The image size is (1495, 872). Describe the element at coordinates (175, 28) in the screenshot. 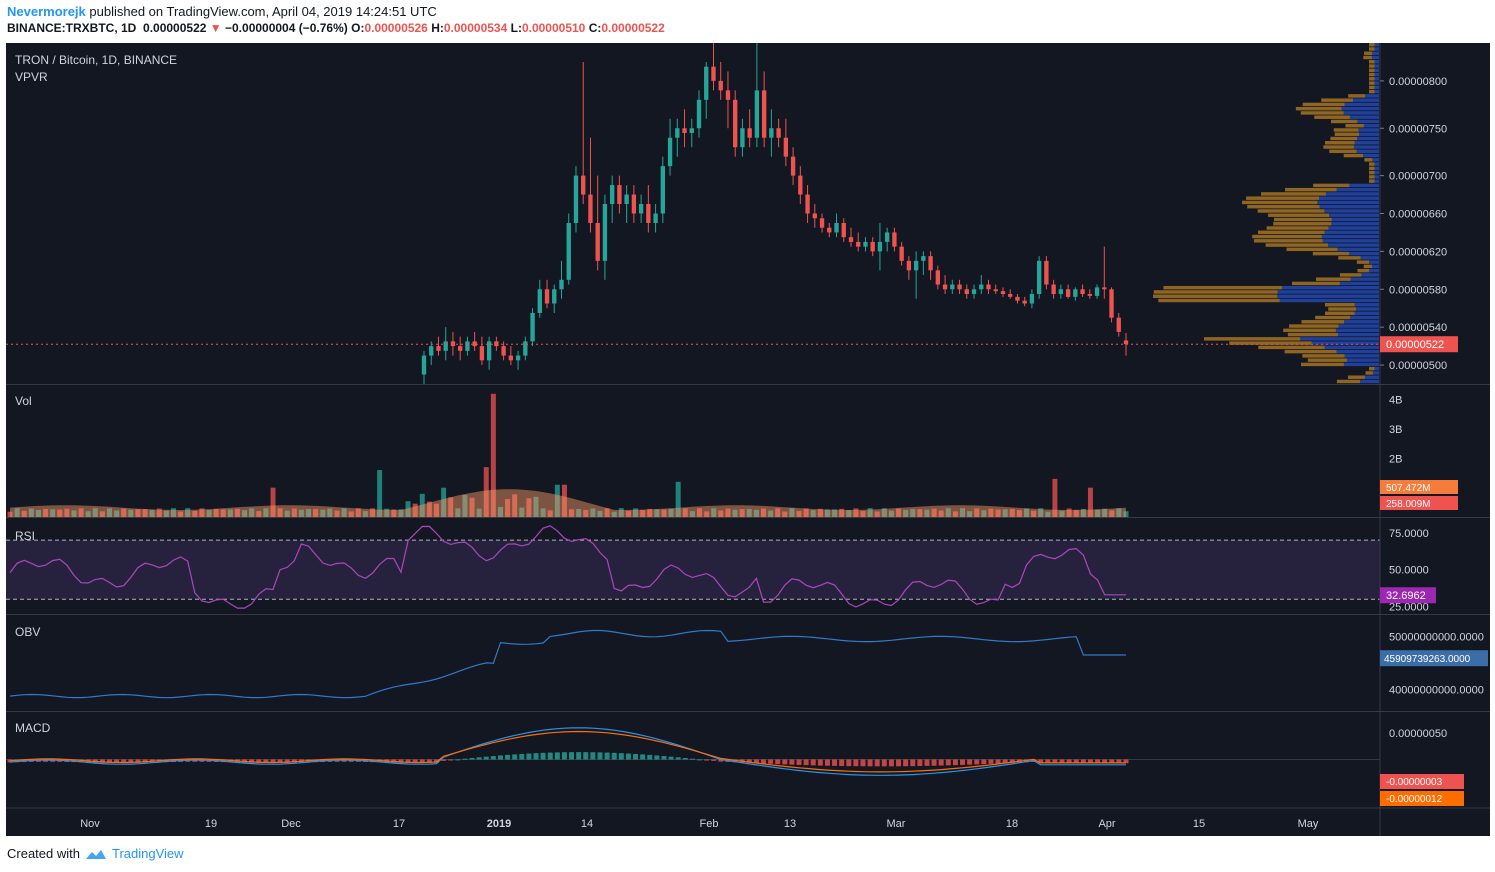

I see `last-price: 0.00000522` at that location.